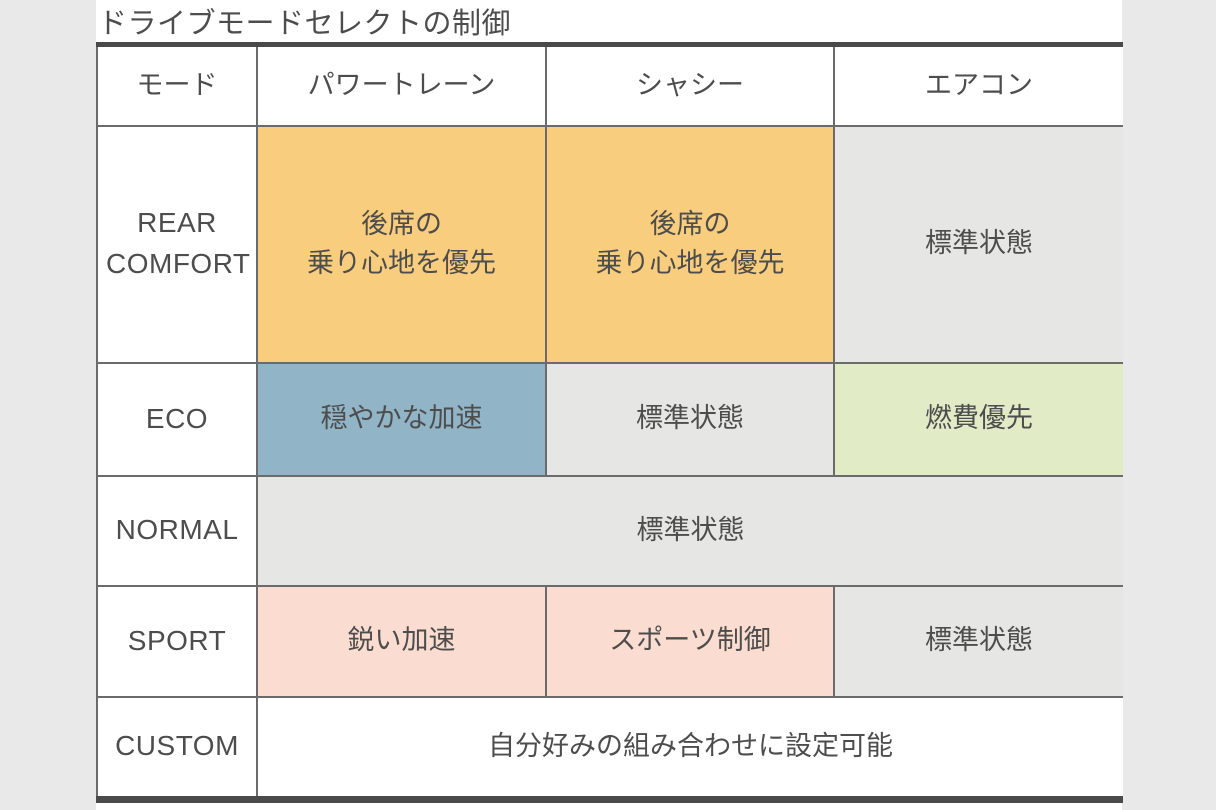 This screenshot has height=810, width=1216. I want to click on mode-label-eco: ECO, so click(177, 419).